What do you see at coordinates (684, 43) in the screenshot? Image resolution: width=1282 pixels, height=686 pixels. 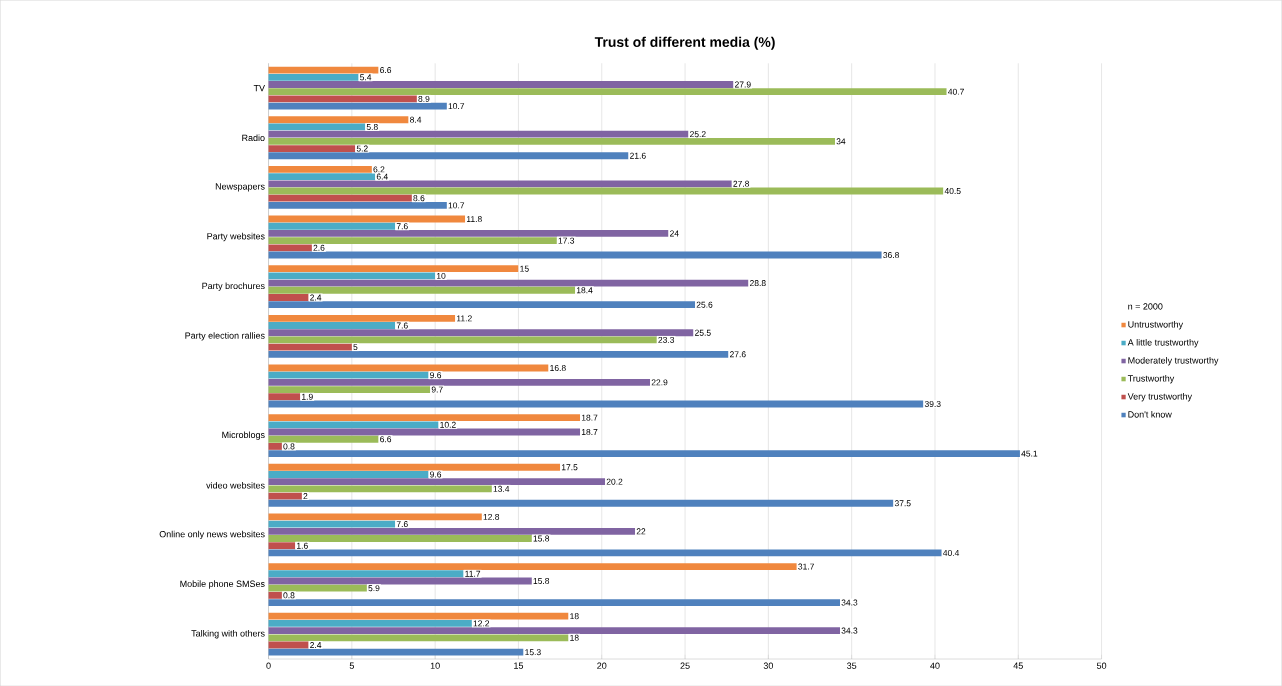 I see `chart-title: Trust of different media (%)` at bounding box center [684, 43].